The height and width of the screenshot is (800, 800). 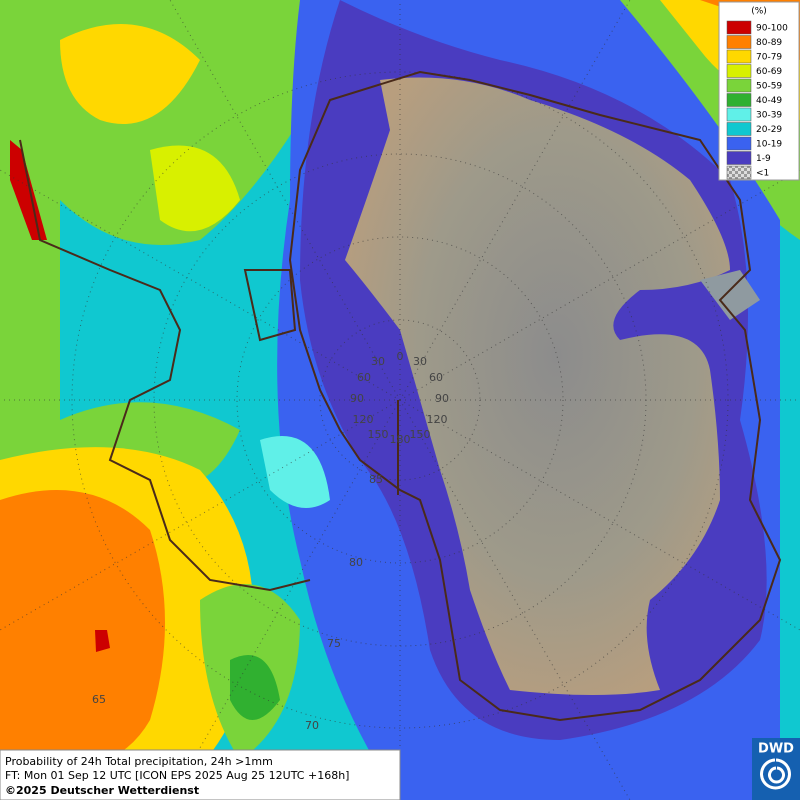 What do you see at coordinates (400, 356) in the screenshot?
I see `longitude-label: 0` at bounding box center [400, 356].